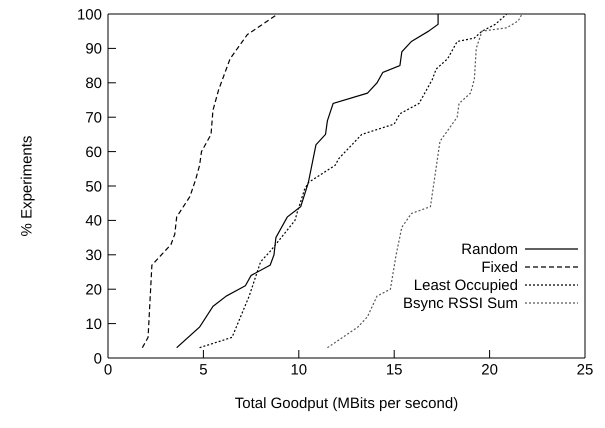  What do you see at coordinates (93, 255) in the screenshot?
I see `y-tick-label: 30` at bounding box center [93, 255].